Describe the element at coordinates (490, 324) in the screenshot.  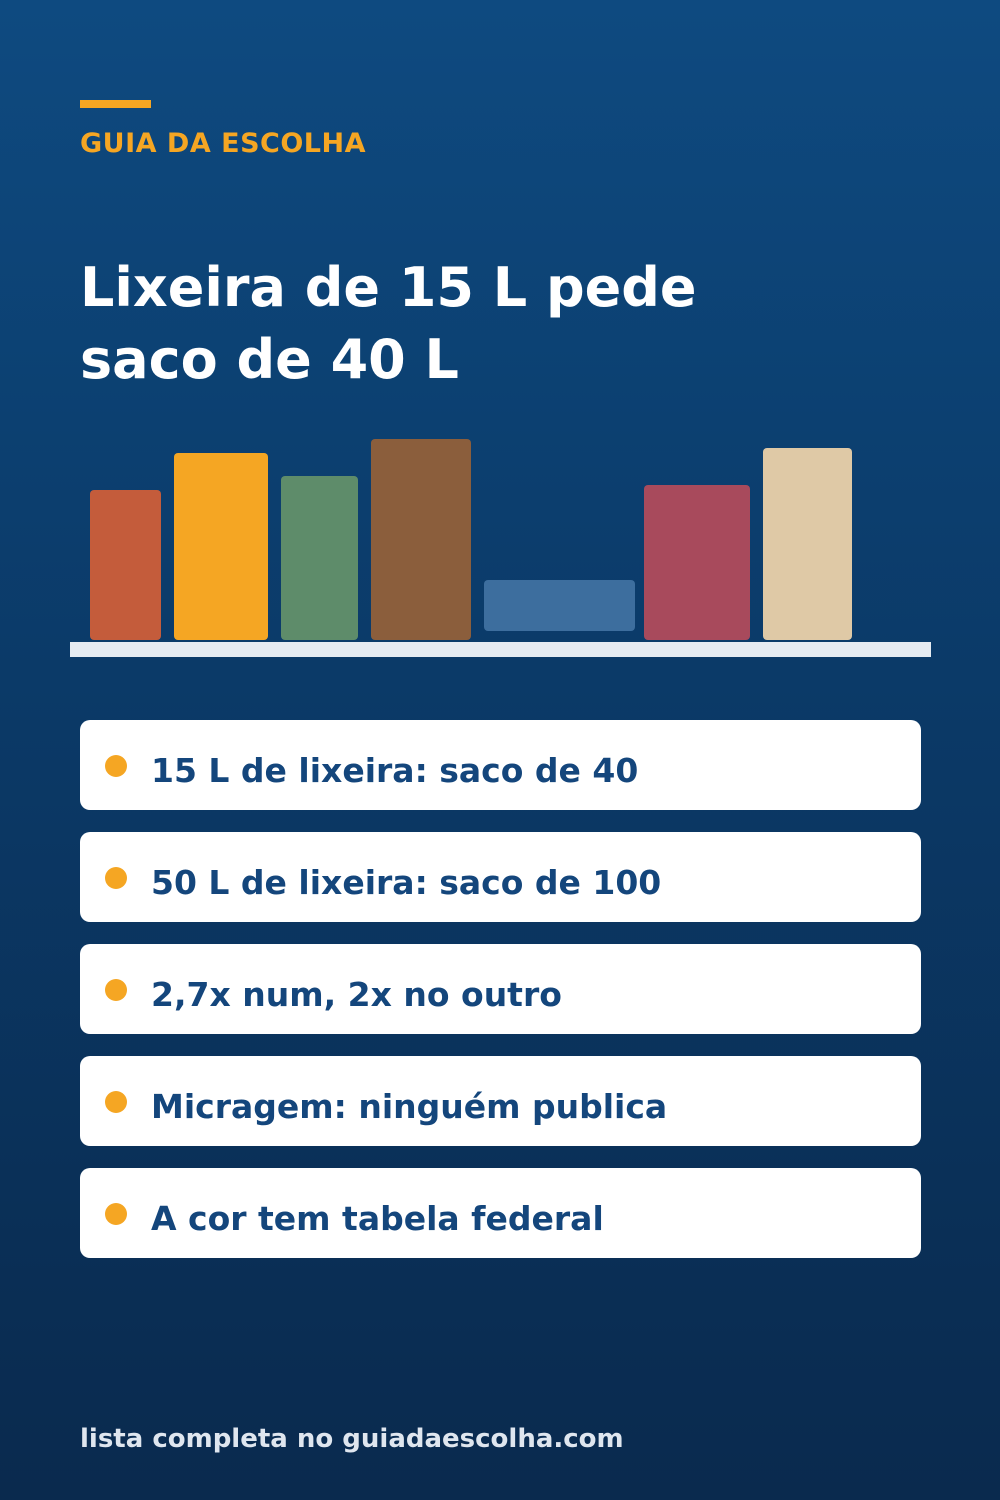
I see `page-title: Lixeira de 15 L pede saco de 40 L` at that location.